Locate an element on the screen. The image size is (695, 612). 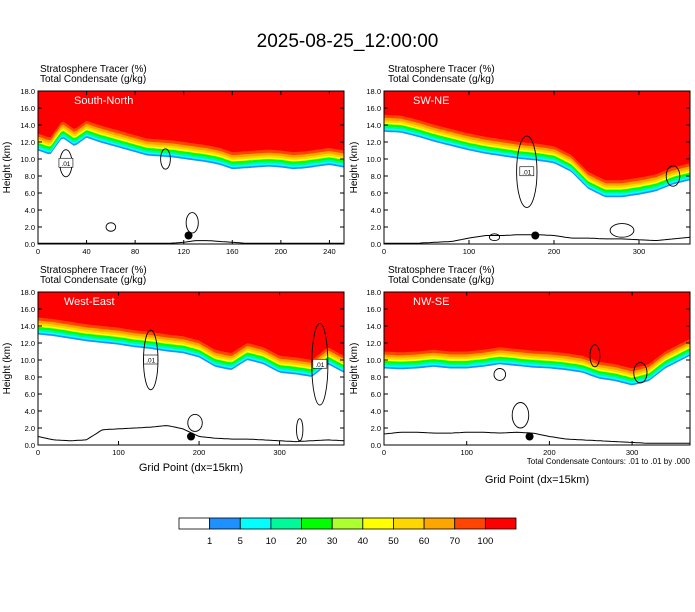
colorbar-level-label: 5 is located at coordinates (240, 541).